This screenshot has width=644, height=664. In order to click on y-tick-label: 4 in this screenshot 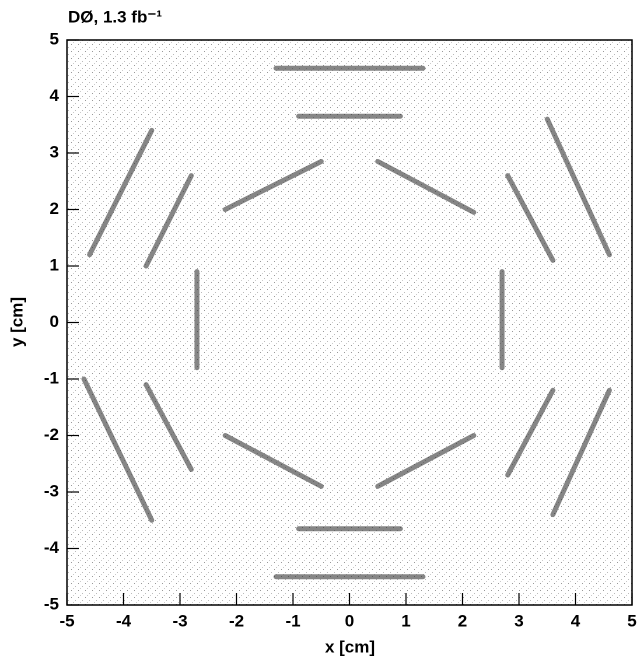, I will do `click(55, 95)`.